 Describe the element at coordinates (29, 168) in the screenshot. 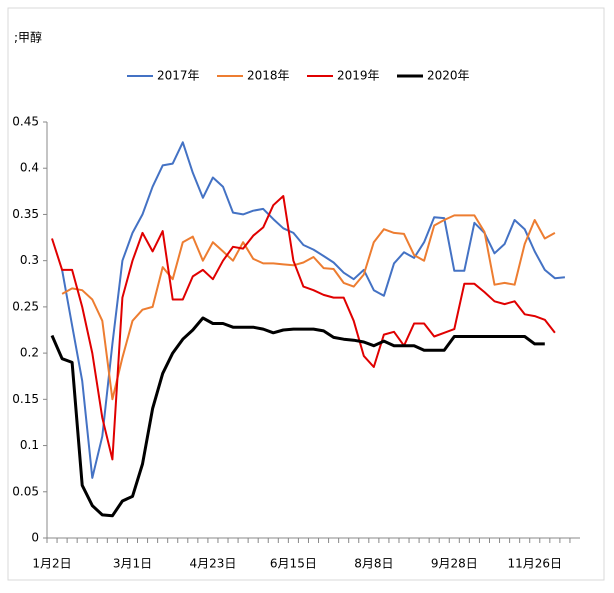

I see `y-tick-label: 0.4` at that location.